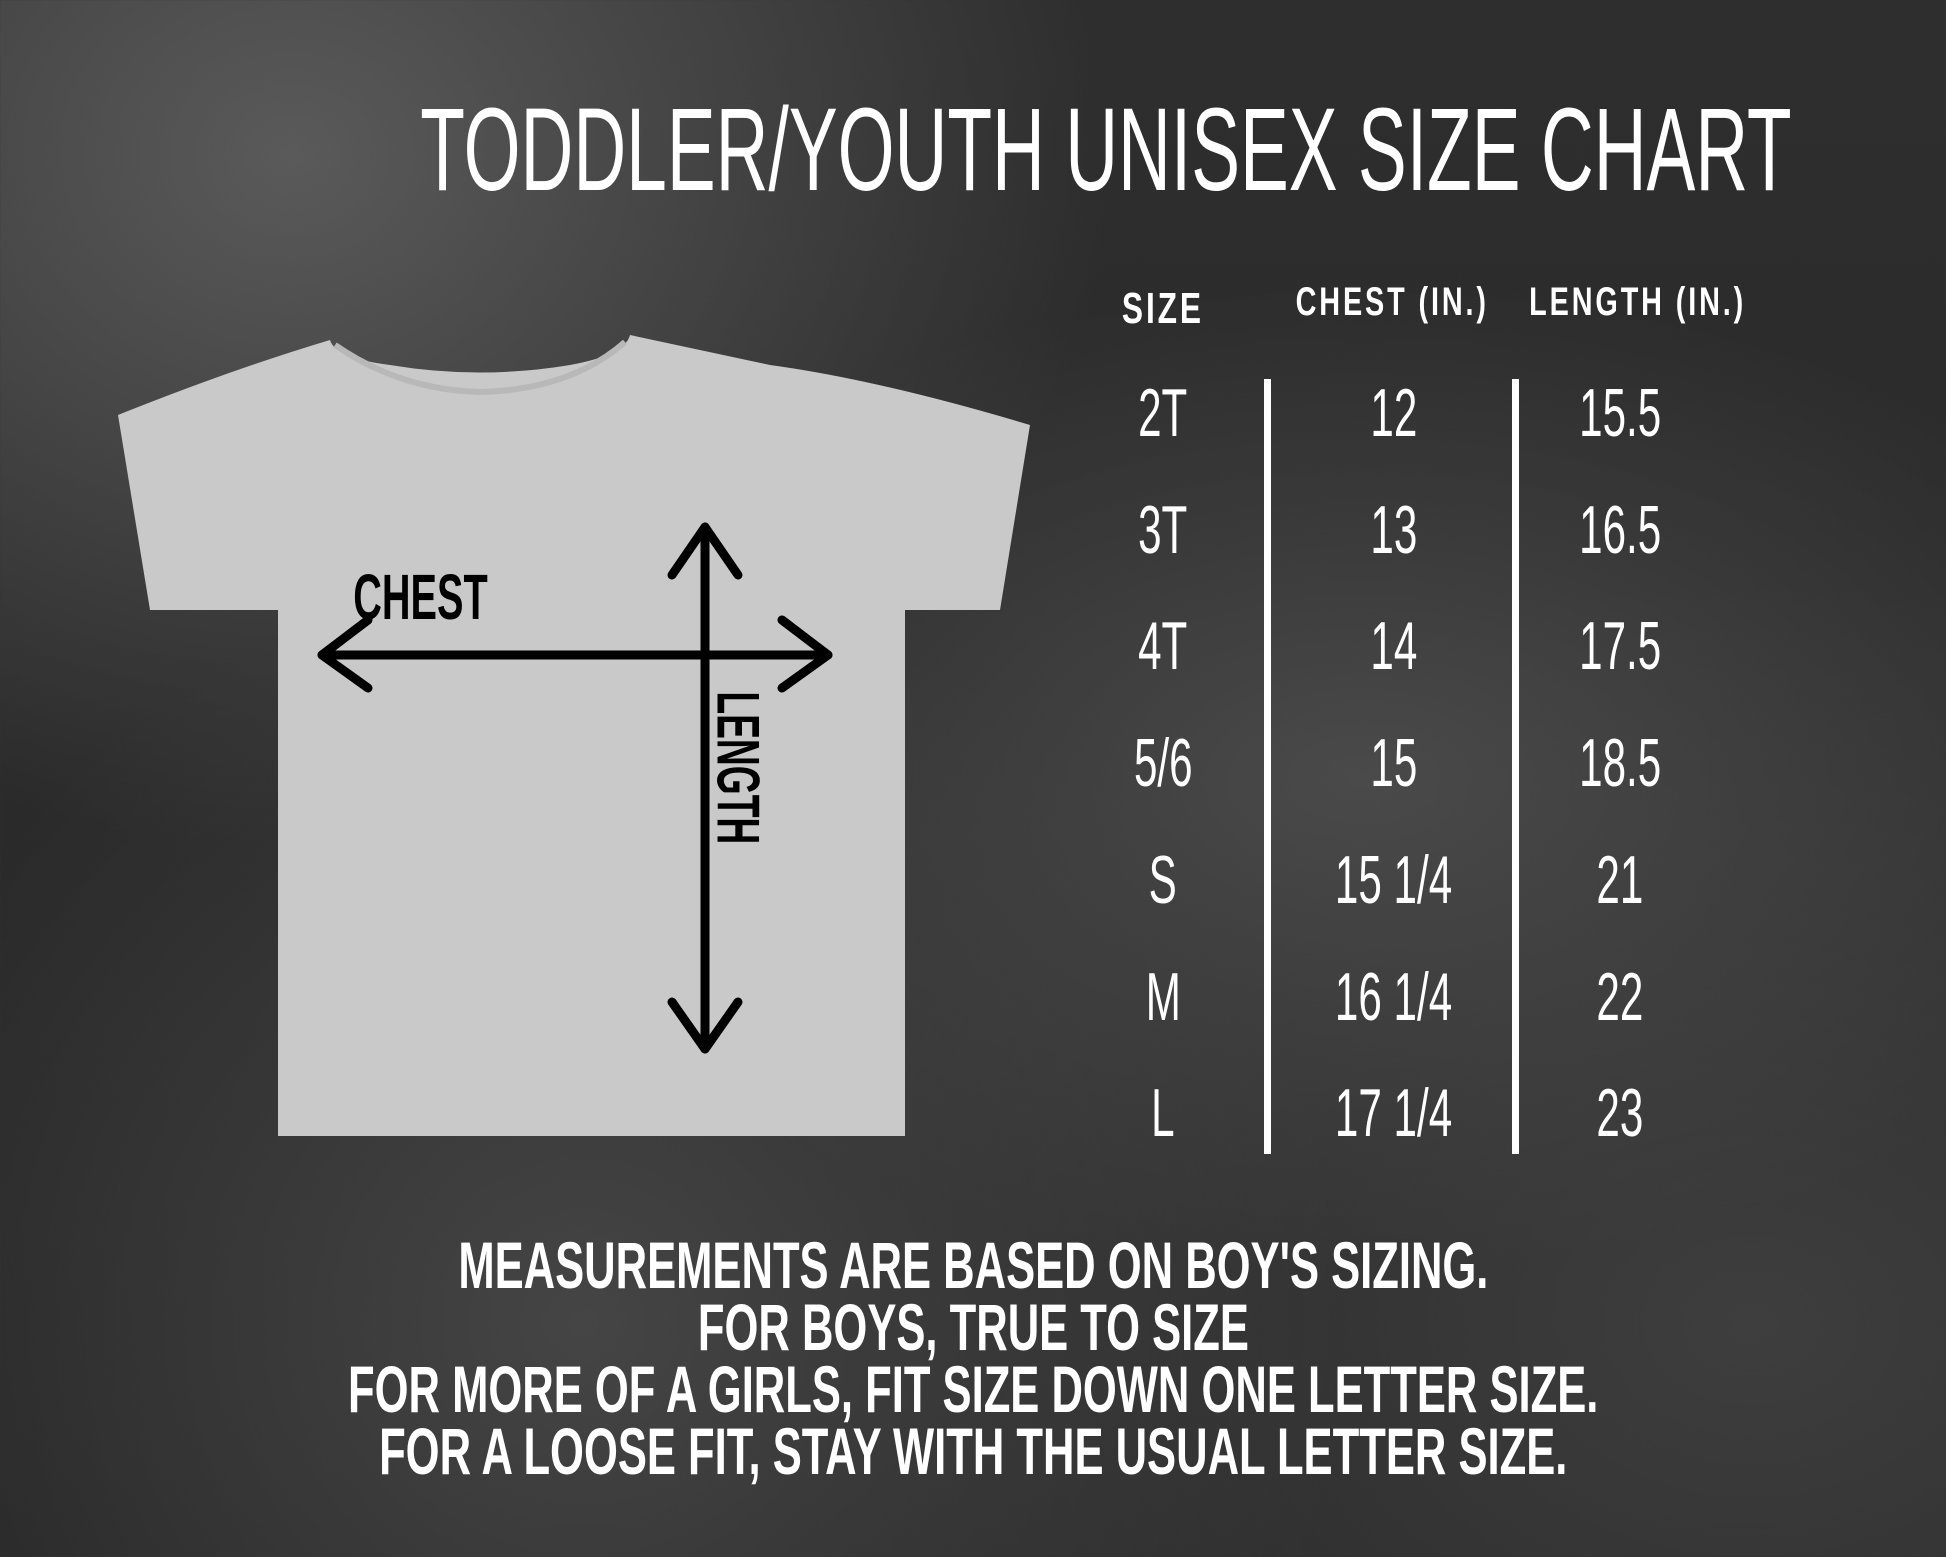 The image size is (1946, 1557). I want to click on table-cell: 4T, so click(1163, 646).